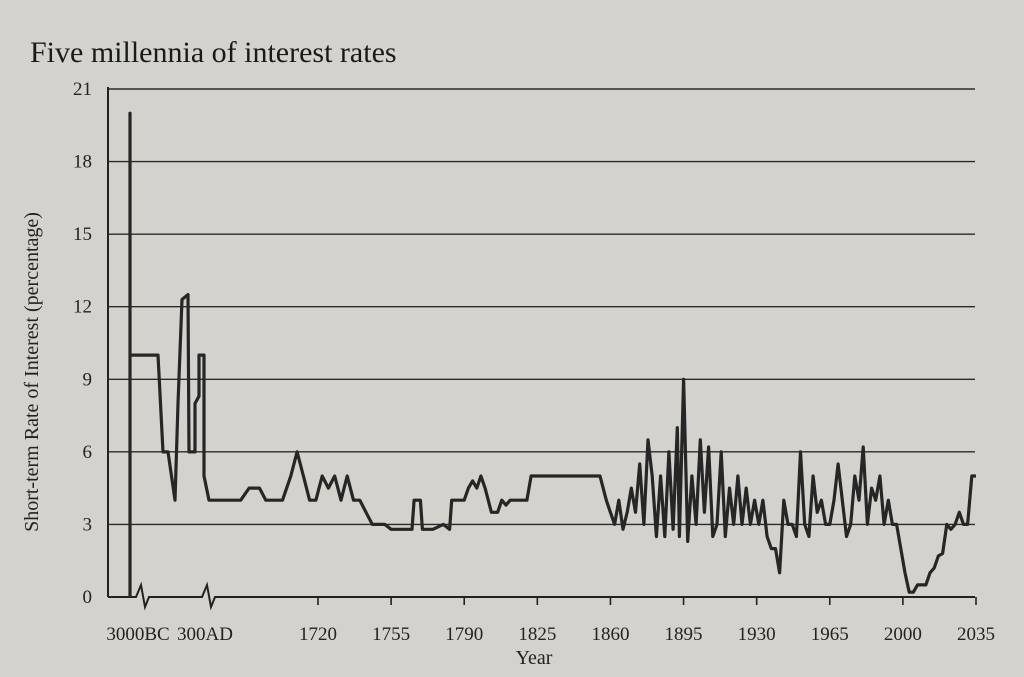  I want to click on x-tick-label: 300AD, so click(205, 634).